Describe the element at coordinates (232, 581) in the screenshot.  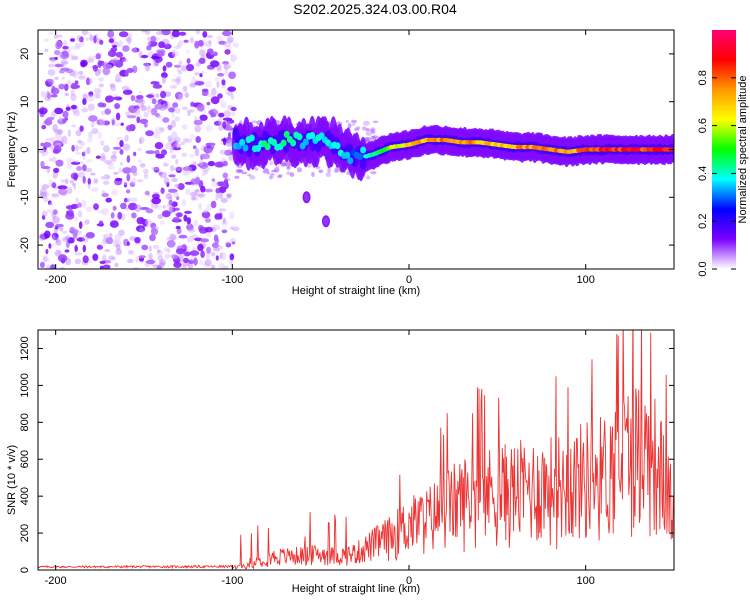
I see `x-tick-label: -100` at that location.